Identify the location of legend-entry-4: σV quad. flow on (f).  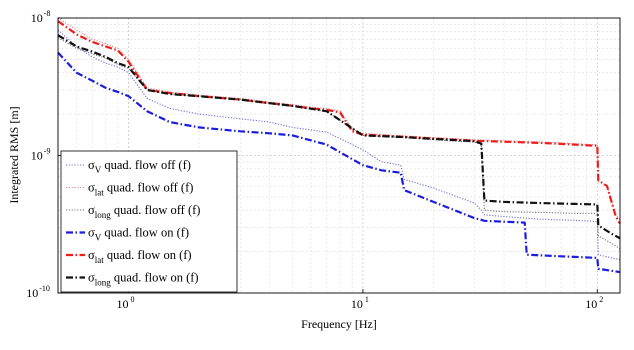
(127, 234).